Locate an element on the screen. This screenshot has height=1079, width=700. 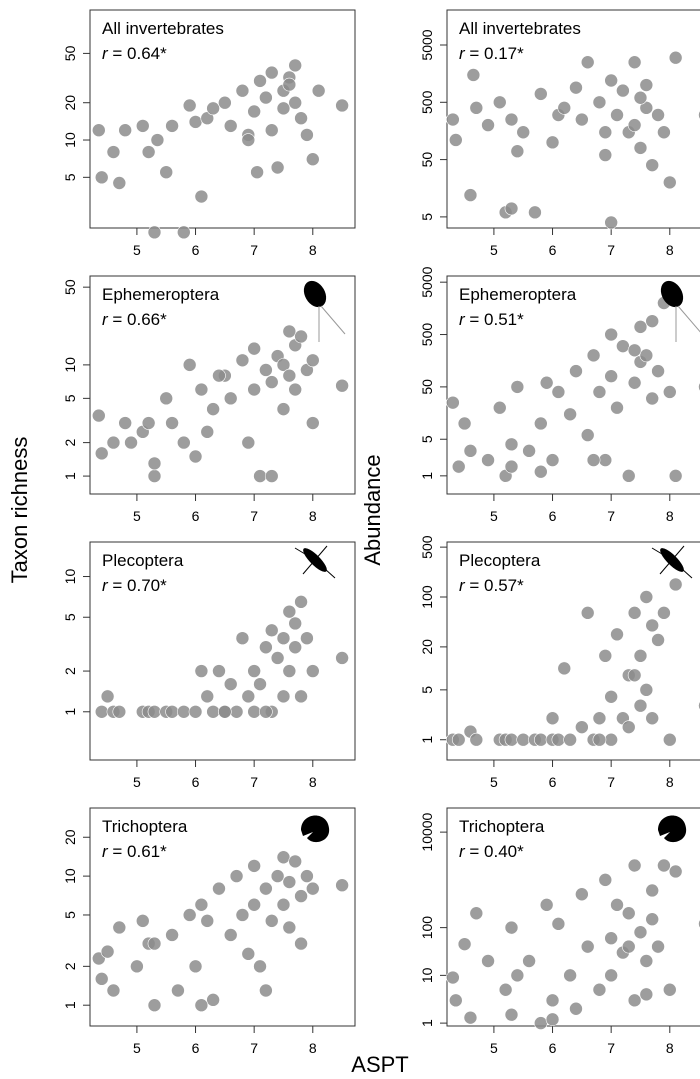
y-tick-label: 10 is located at coordinates (427, 975).